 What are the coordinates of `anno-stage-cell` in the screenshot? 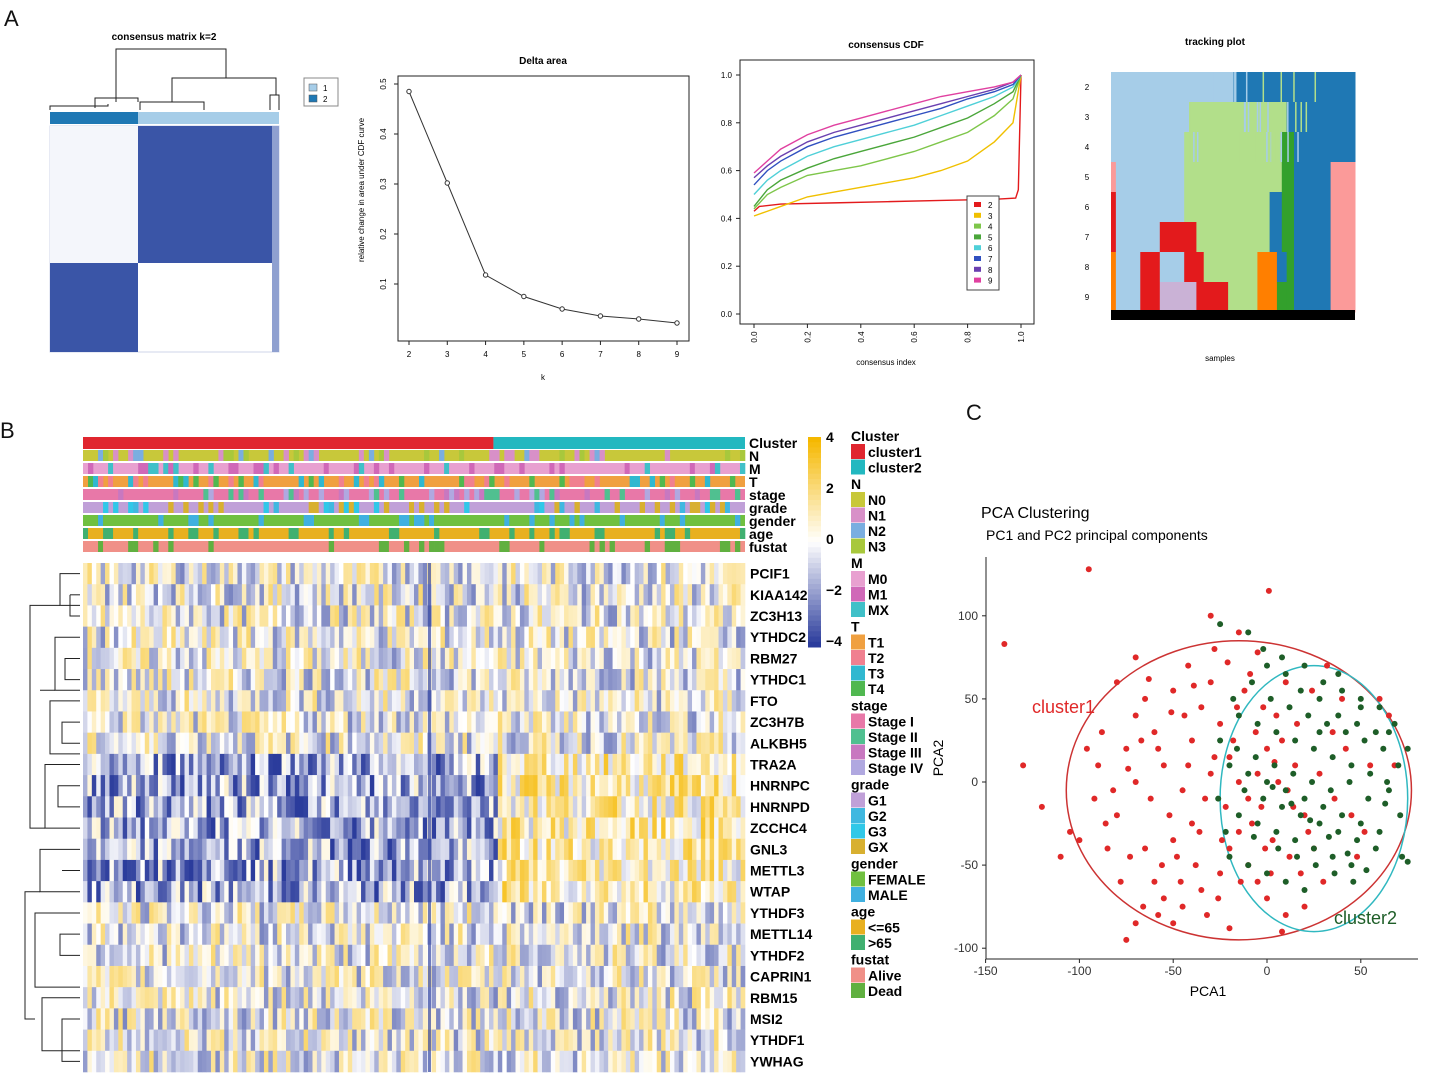 It's located at (111, 494).